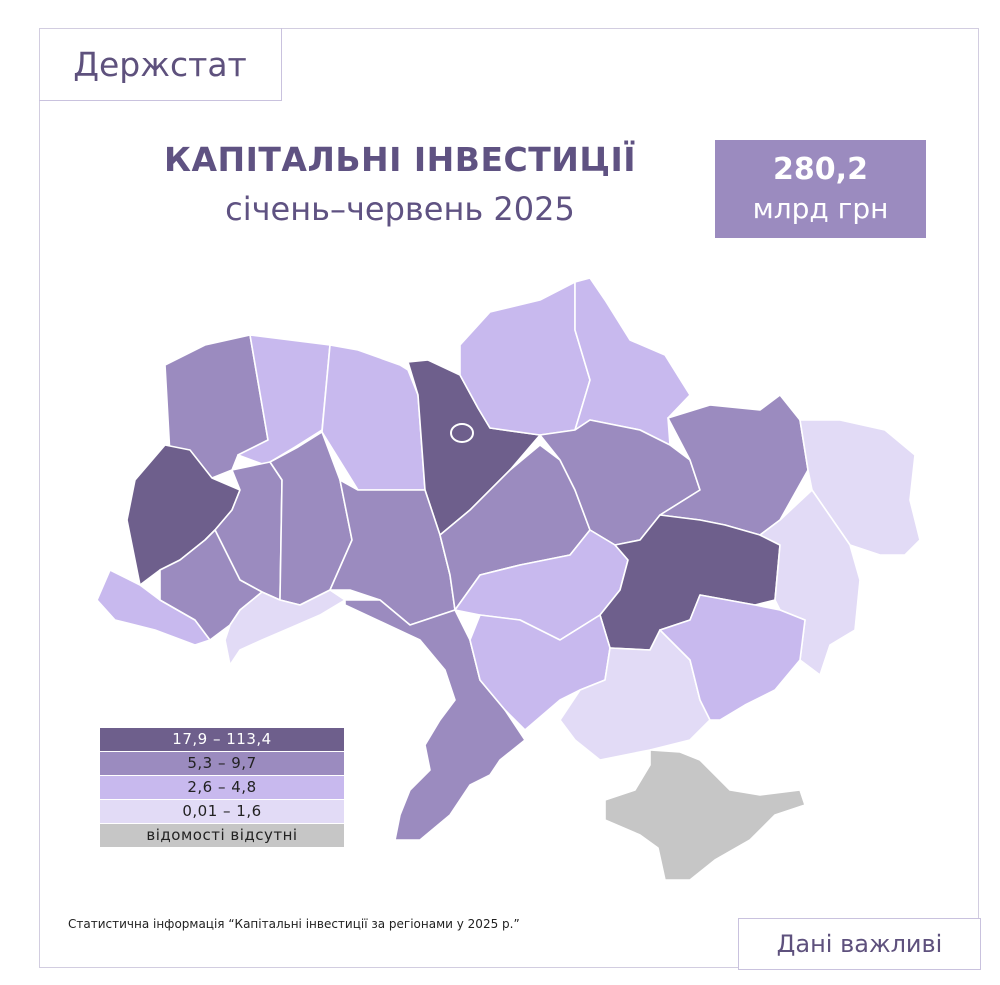 This screenshot has height=985, width=1000. Describe the element at coordinates (222, 739) in the screenshot. I see `legend-item-0: 17,9 – 113,4` at that location.